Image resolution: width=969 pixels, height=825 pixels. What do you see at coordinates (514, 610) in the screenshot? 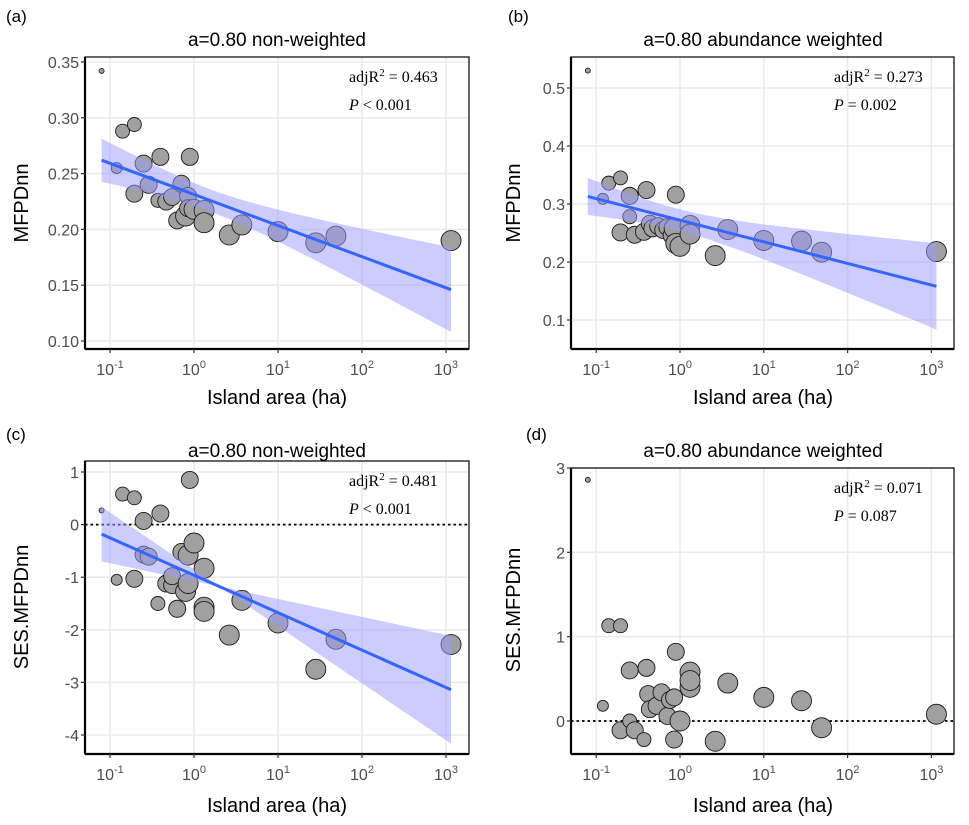
I see `y-axis-title: SES.MFPDnn` at bounding box center [514, 610].